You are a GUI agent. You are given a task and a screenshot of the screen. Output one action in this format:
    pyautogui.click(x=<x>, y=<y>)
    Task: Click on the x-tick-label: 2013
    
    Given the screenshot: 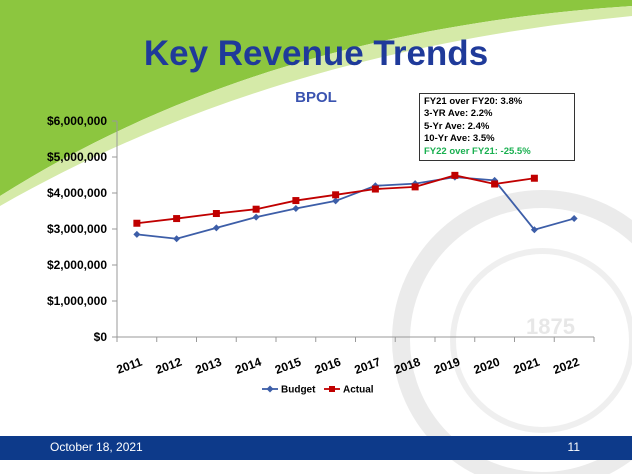 What is the action you would take?
    pyautogui.click(x=209, y=366)
    